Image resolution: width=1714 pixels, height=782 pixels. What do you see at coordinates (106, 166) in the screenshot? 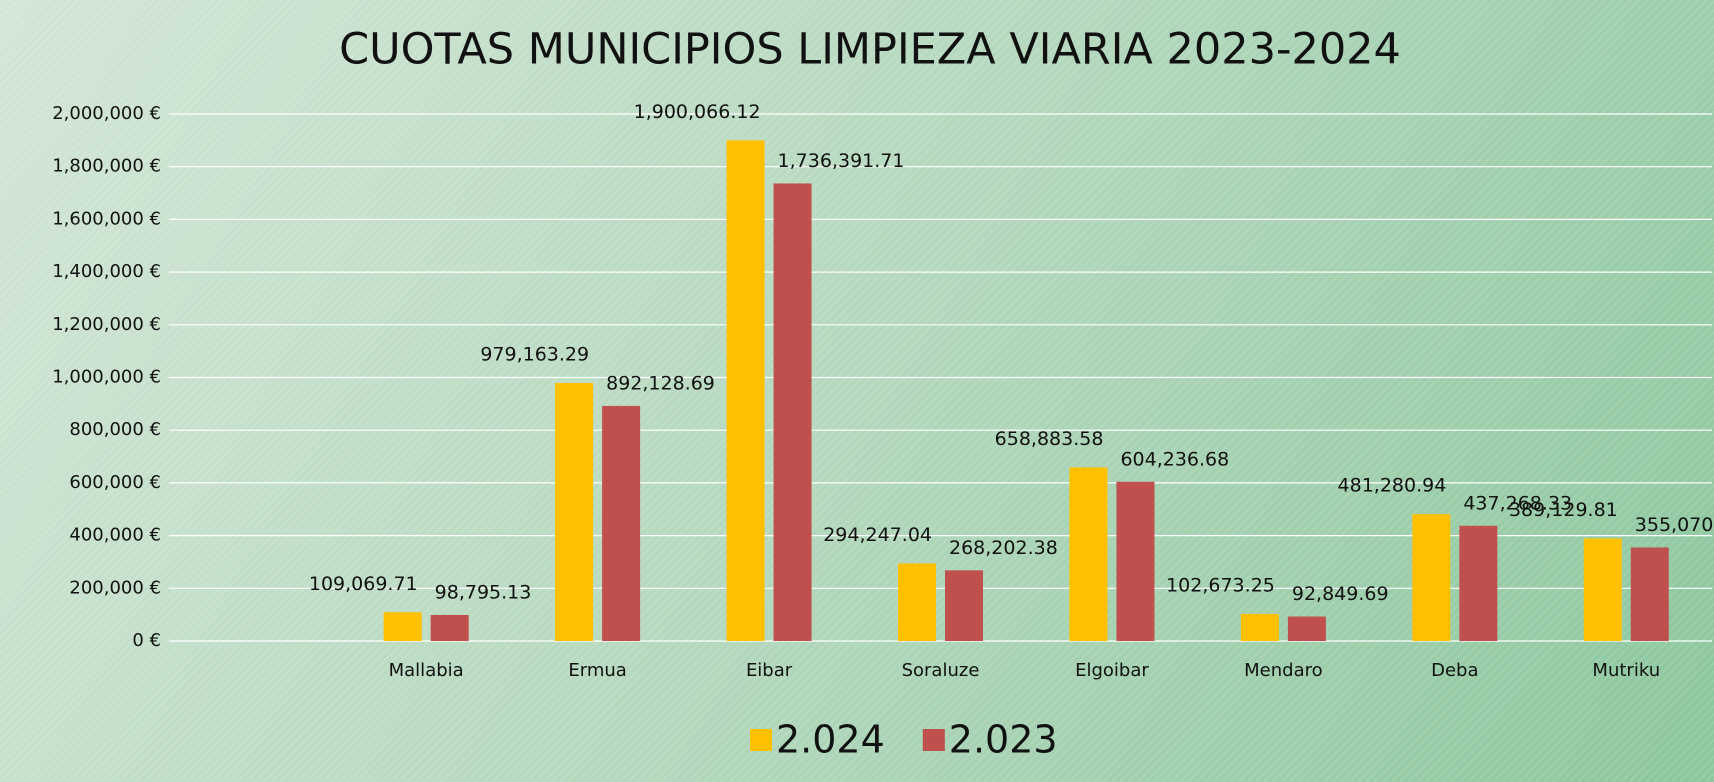
I see `y-tick-label: 1,800,000 €` at bounding box center [106, 166].